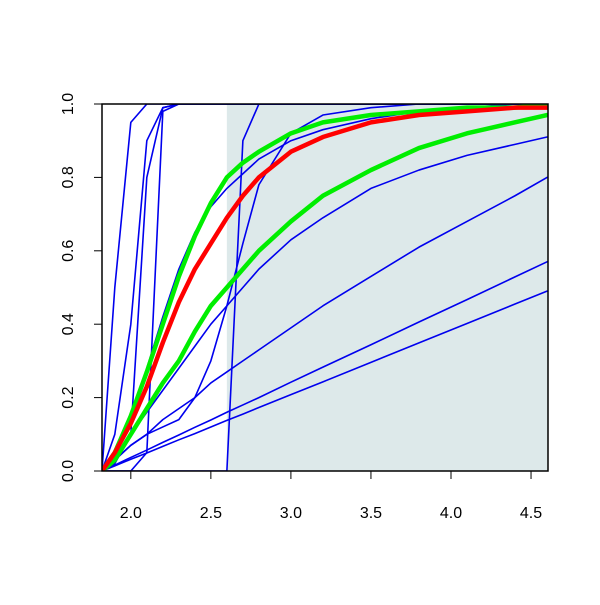  Describe the element at coordinates (211, 513) in the screenshot. I see `x-tick-label: 2.5` at that location.